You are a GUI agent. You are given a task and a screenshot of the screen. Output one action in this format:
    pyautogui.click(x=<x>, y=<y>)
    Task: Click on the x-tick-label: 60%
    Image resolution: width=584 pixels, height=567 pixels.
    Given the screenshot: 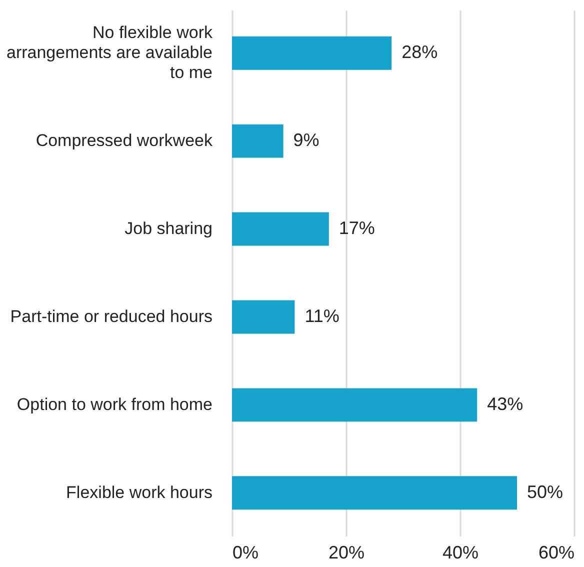 What is the action you would take?
    pyautogui.click(x=556, y=552)
    